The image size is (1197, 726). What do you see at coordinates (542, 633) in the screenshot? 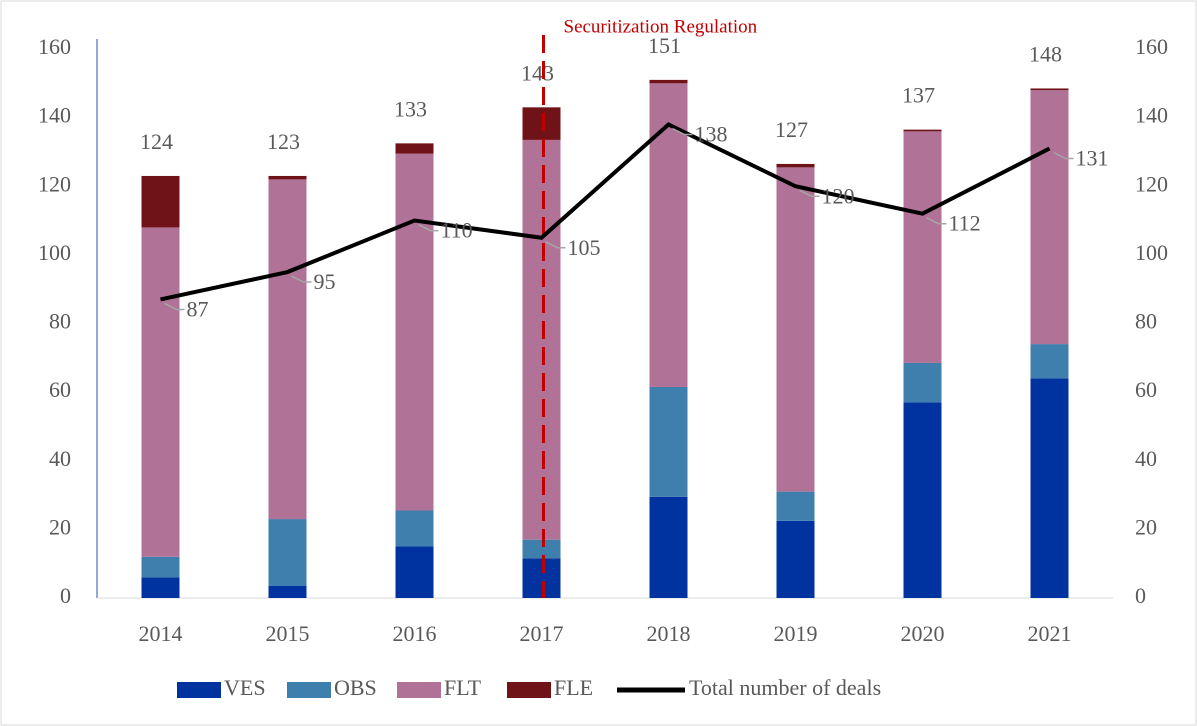
I see `x-tick-label: 2017` at bounding box center [542, 633].